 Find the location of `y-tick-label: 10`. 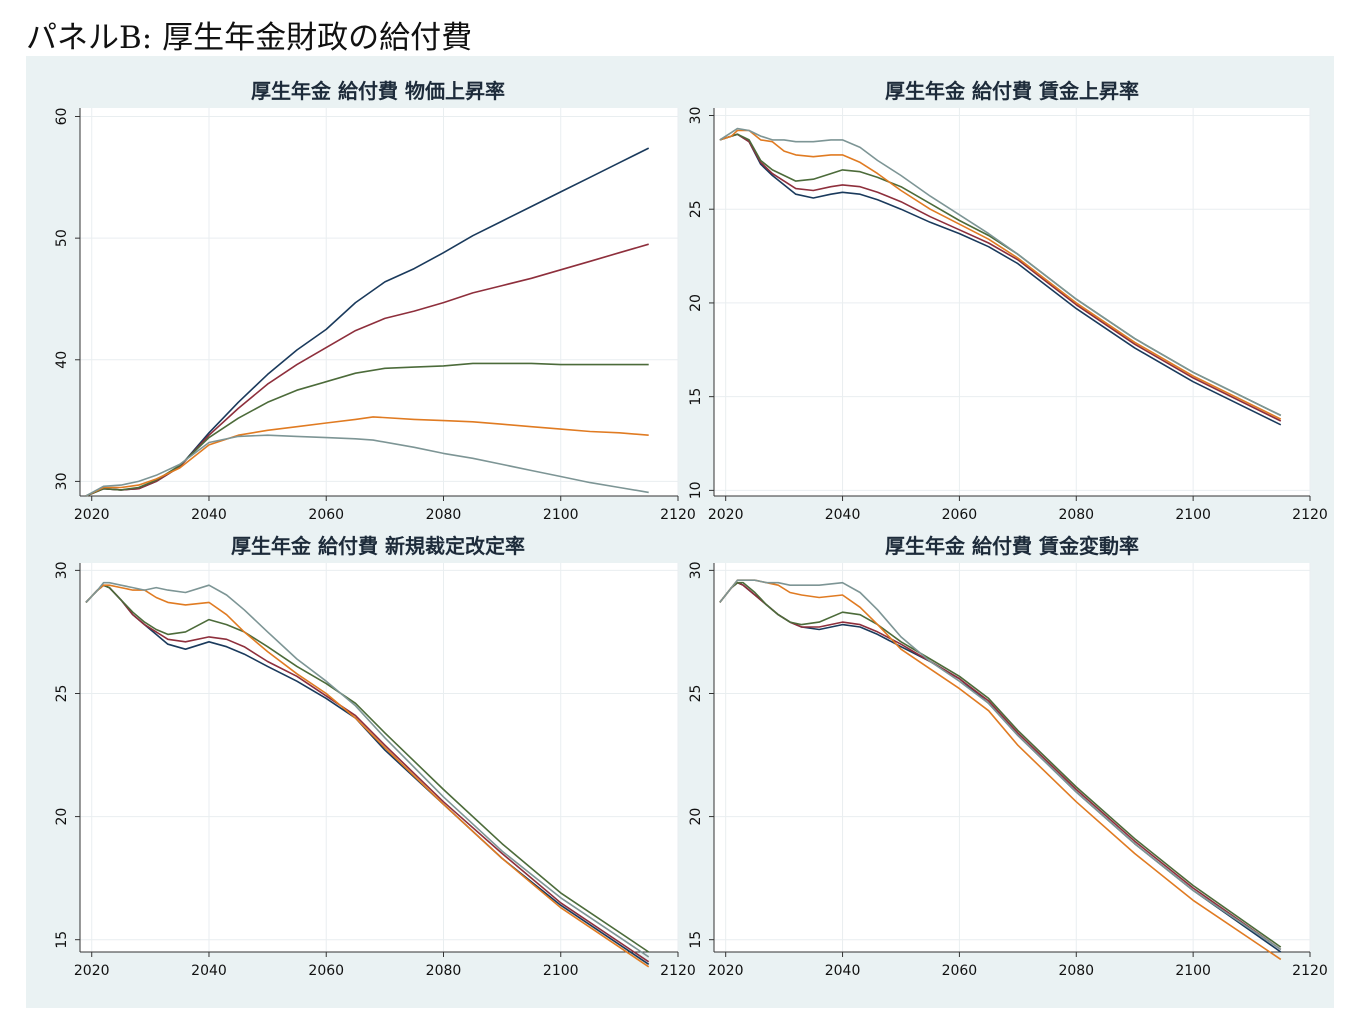

y-tick-label: 10 is located at coordinates (696, 490).